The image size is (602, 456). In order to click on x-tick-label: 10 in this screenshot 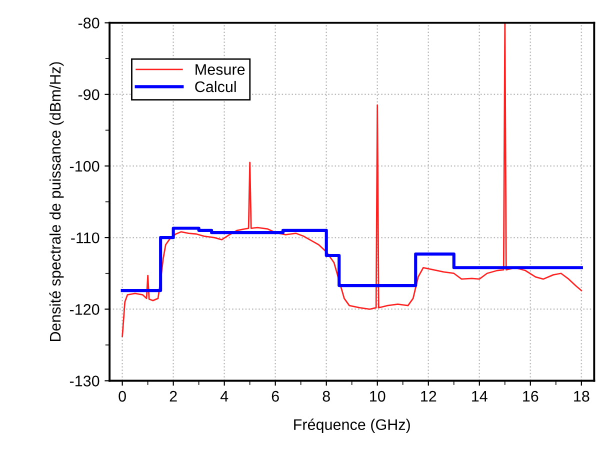, I will do `click(378, 396)`.